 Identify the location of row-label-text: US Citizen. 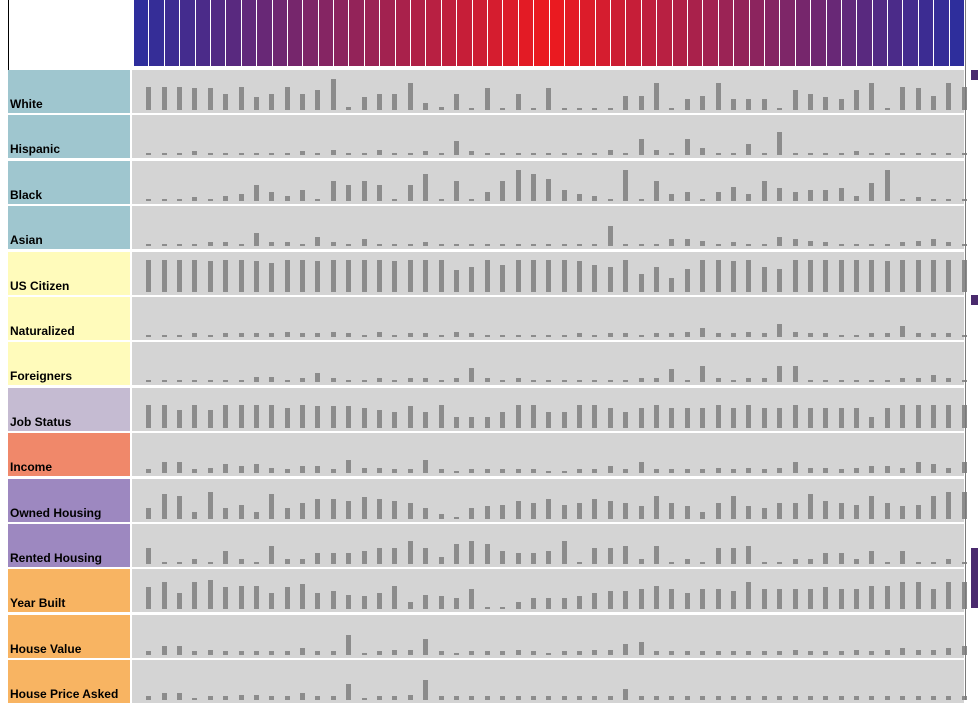
(40, 285).